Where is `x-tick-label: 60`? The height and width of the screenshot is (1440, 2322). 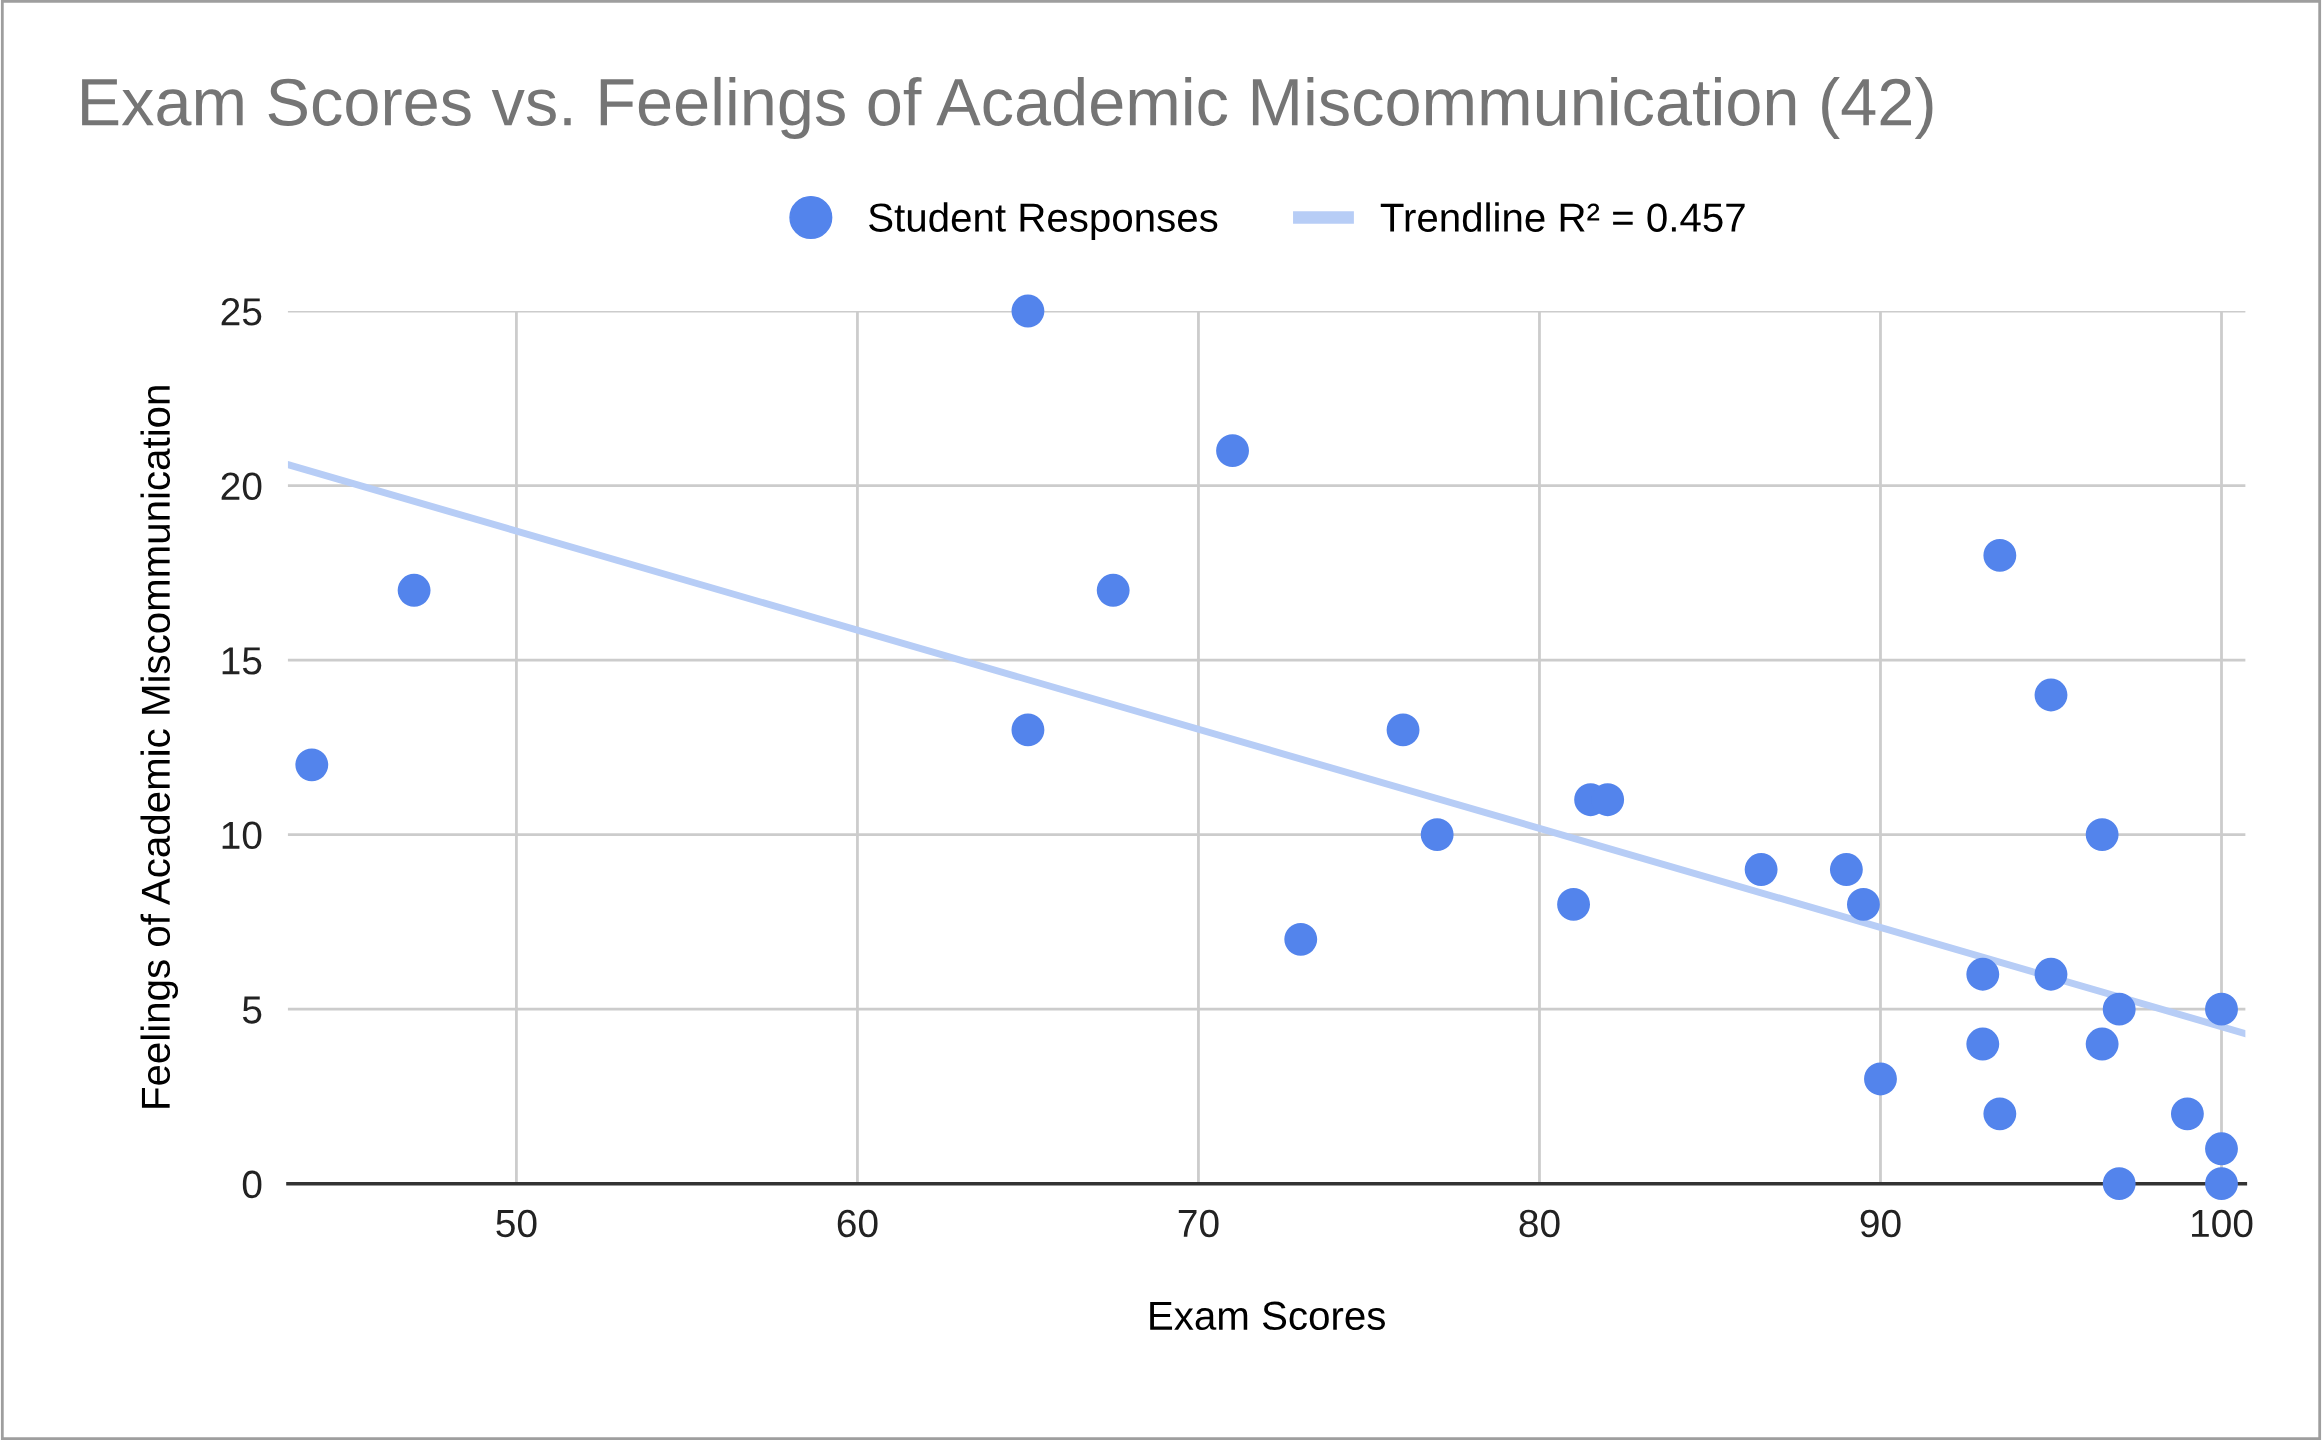
x-tick-label: 60 is located at coordinates (857, 1223).